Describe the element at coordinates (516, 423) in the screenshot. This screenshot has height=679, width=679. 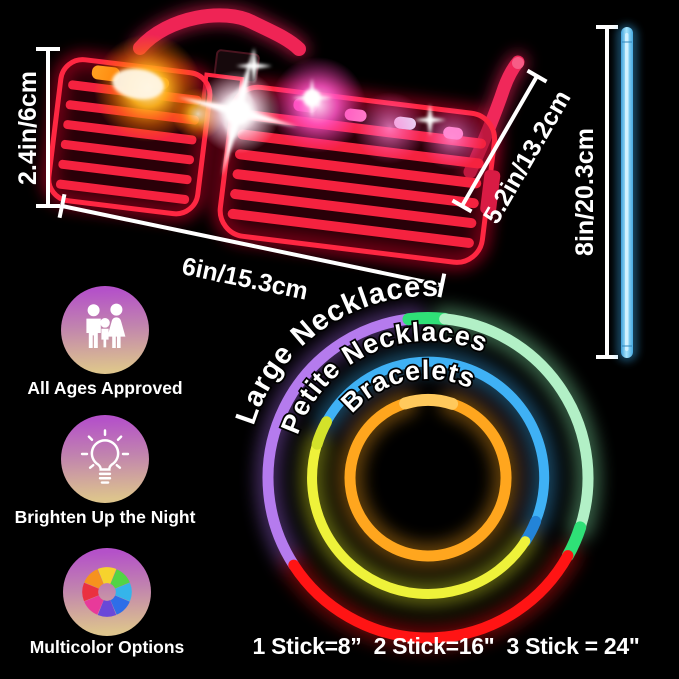
I see `ring-outer-mint-segment` at that location.